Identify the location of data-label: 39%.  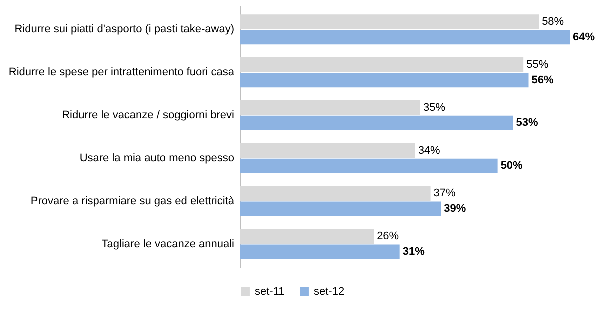
(455, 209).